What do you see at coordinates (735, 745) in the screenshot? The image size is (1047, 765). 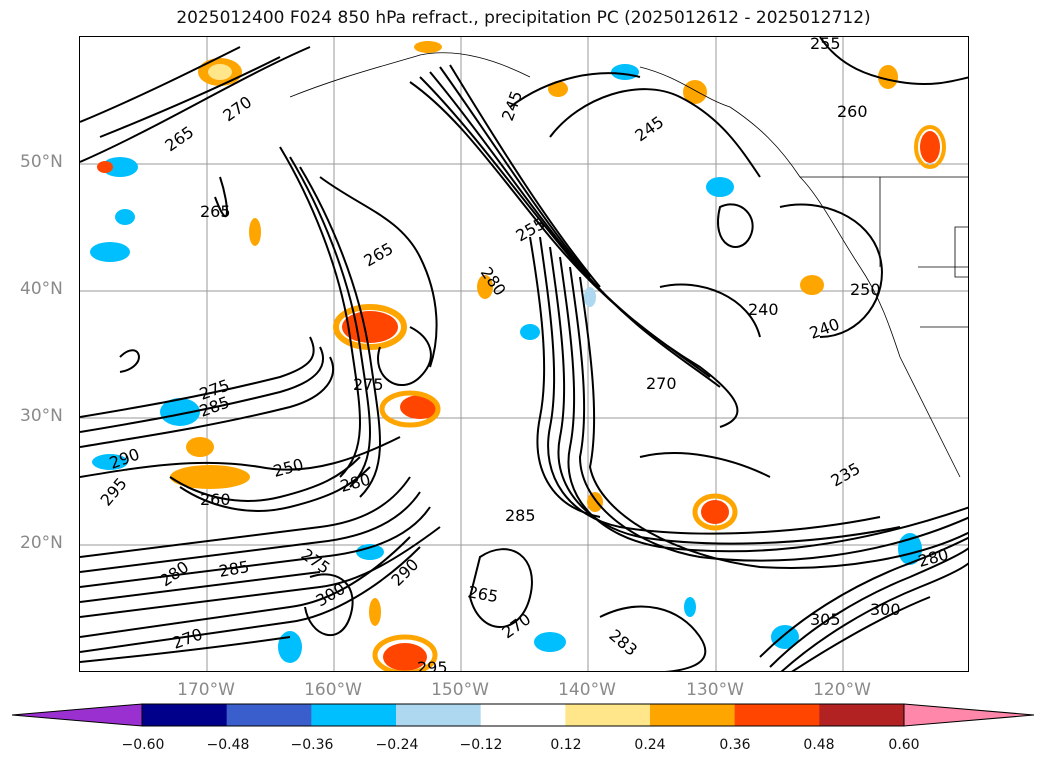 I see `colorbar-tick: 0.36` at bounding box center [735, 745].